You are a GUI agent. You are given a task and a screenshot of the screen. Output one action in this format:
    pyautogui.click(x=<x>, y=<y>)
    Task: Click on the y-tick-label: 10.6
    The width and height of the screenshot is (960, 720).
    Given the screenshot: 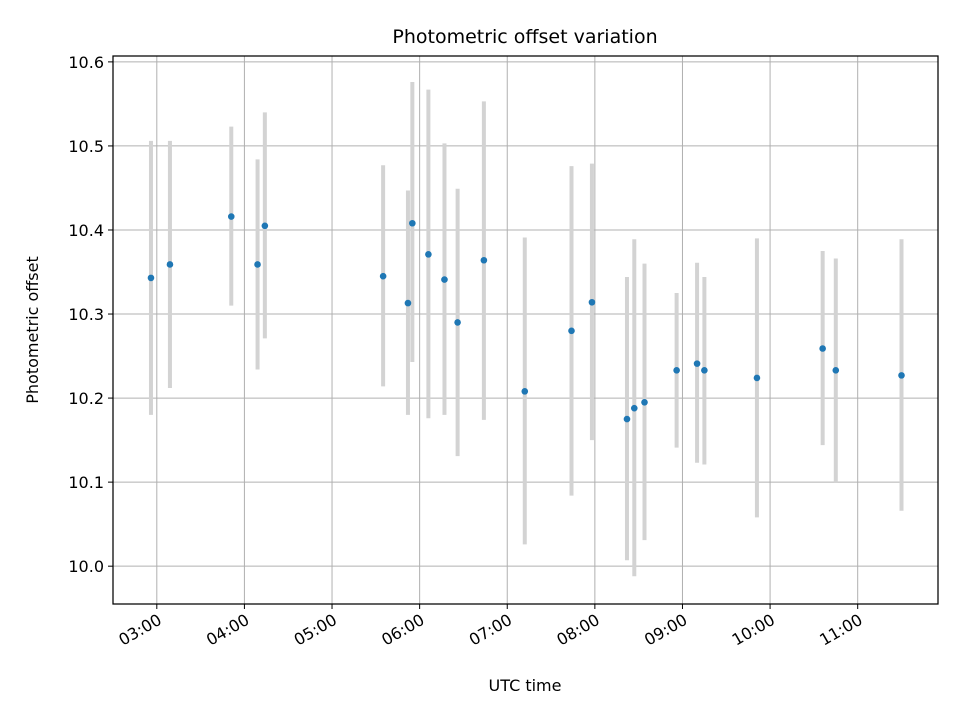 What is the action you would take?
    pyautogui.click(x=86, y=62)
    